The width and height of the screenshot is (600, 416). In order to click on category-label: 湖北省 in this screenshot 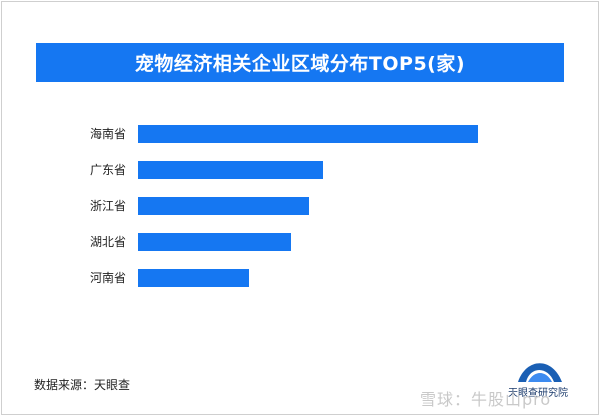, I will do `click(108, 241)`.